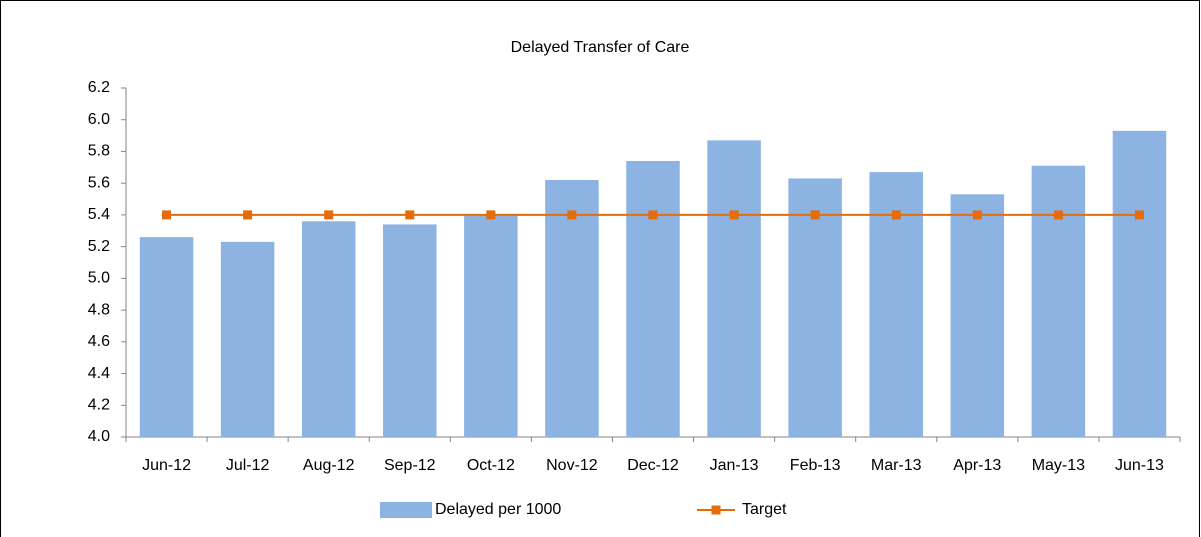 The height and width of the screenshot is (537, 1201). I want to click on y-tick-label: 4.0, so click(99, 436).